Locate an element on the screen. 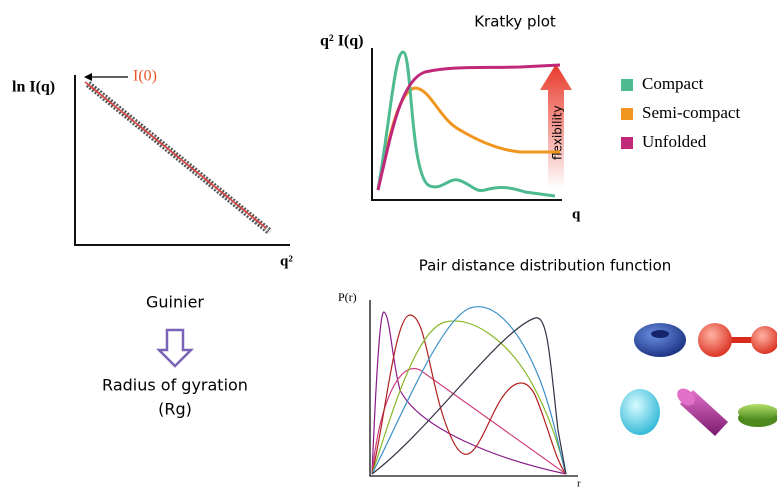 The height and width of the screenshot is (489, 777). down-arrow is located at coordinates (175, 348).